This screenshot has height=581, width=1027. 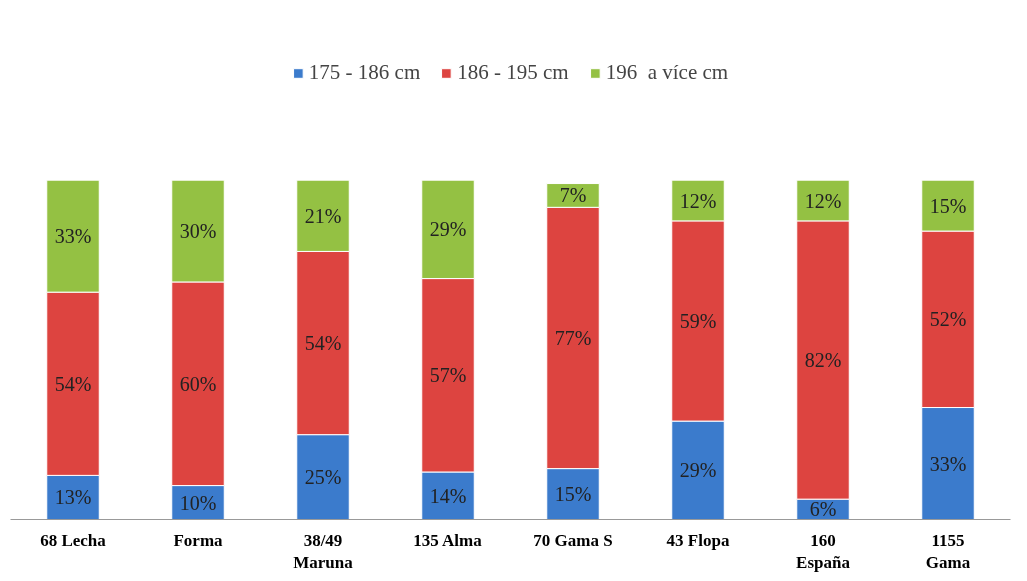 What do you see at coordinates (667, 72) in the screenshot?
I see `legend-label: 196 a více cm` at bounding box center [667, 72].